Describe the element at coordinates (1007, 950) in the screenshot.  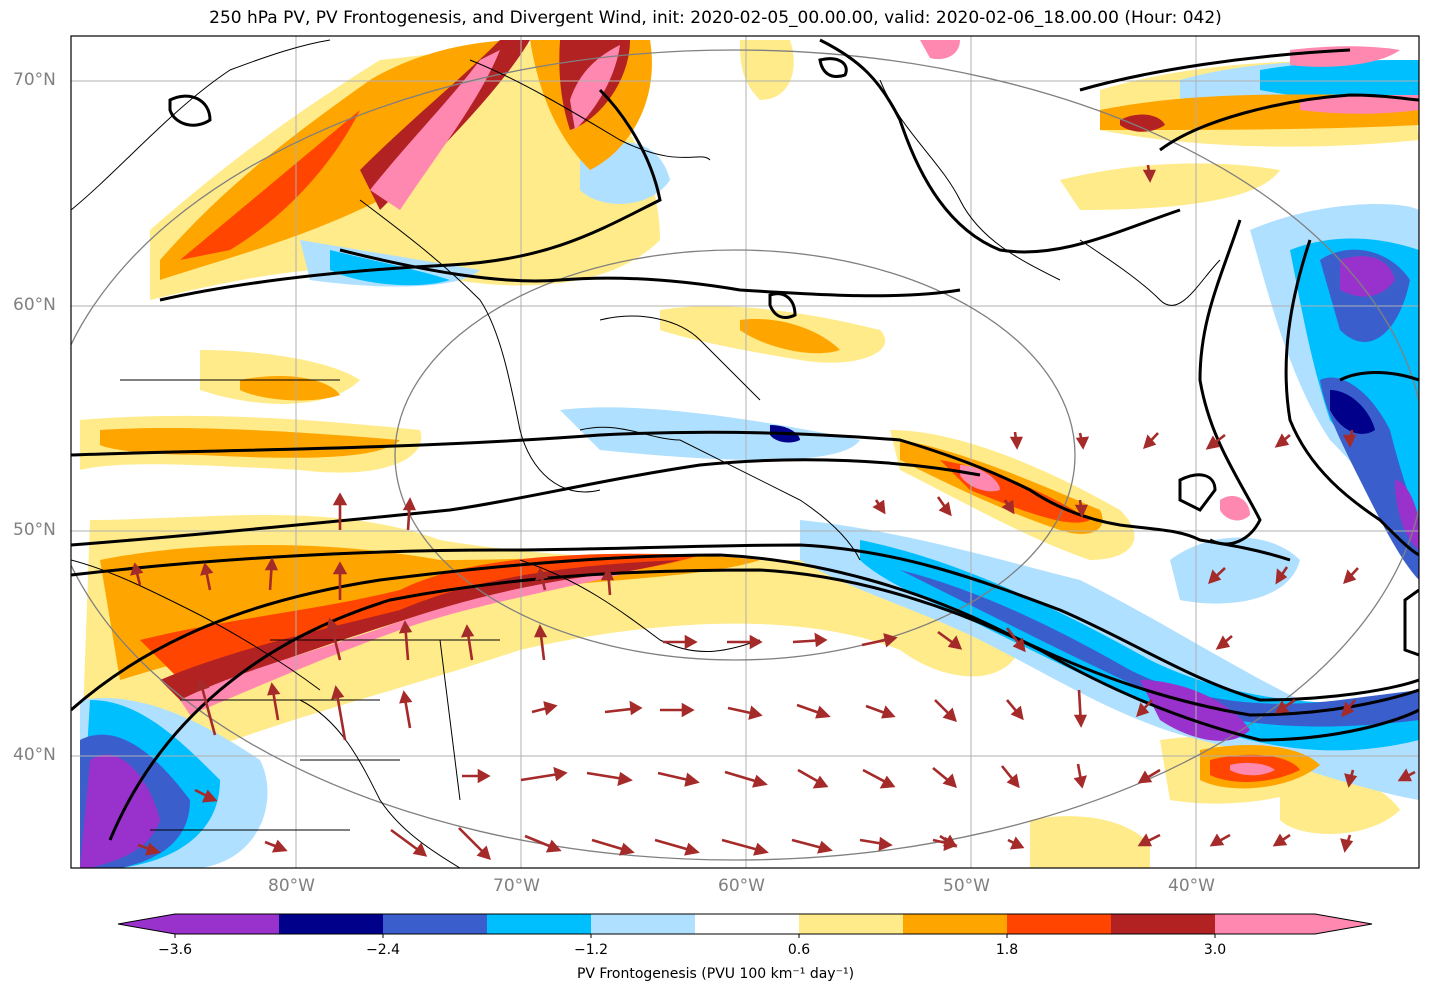
I see `colorbar-tick-label: 1.8` at that location.